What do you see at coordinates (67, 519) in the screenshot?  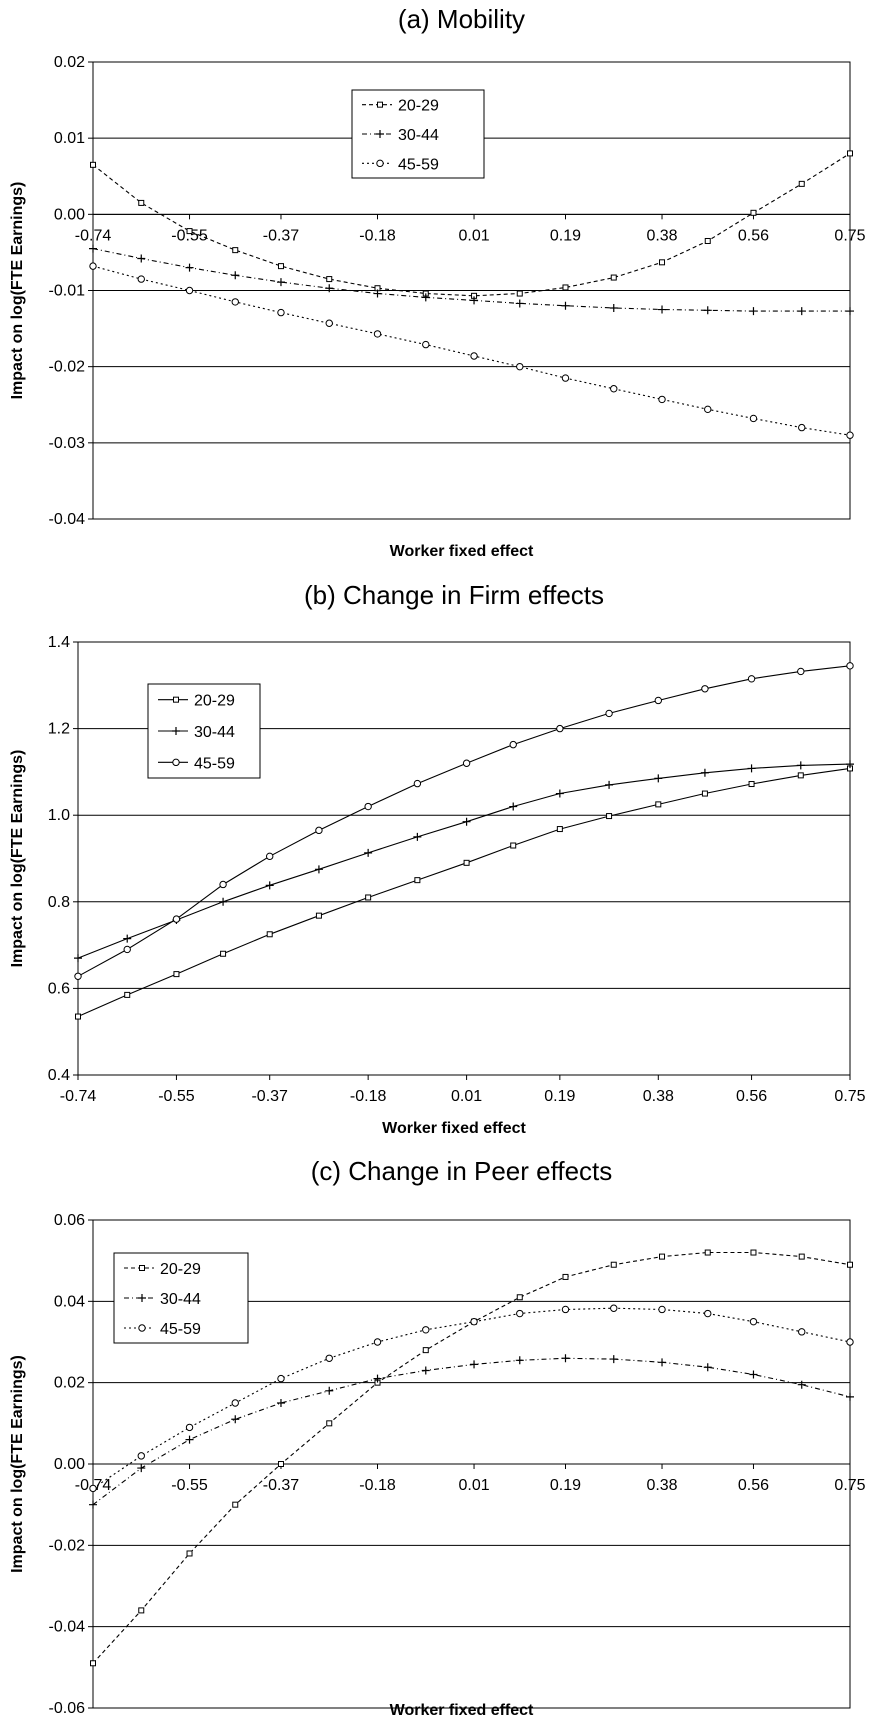 I see `y-tick-label: -0.04` at bounding box center [67, 519].